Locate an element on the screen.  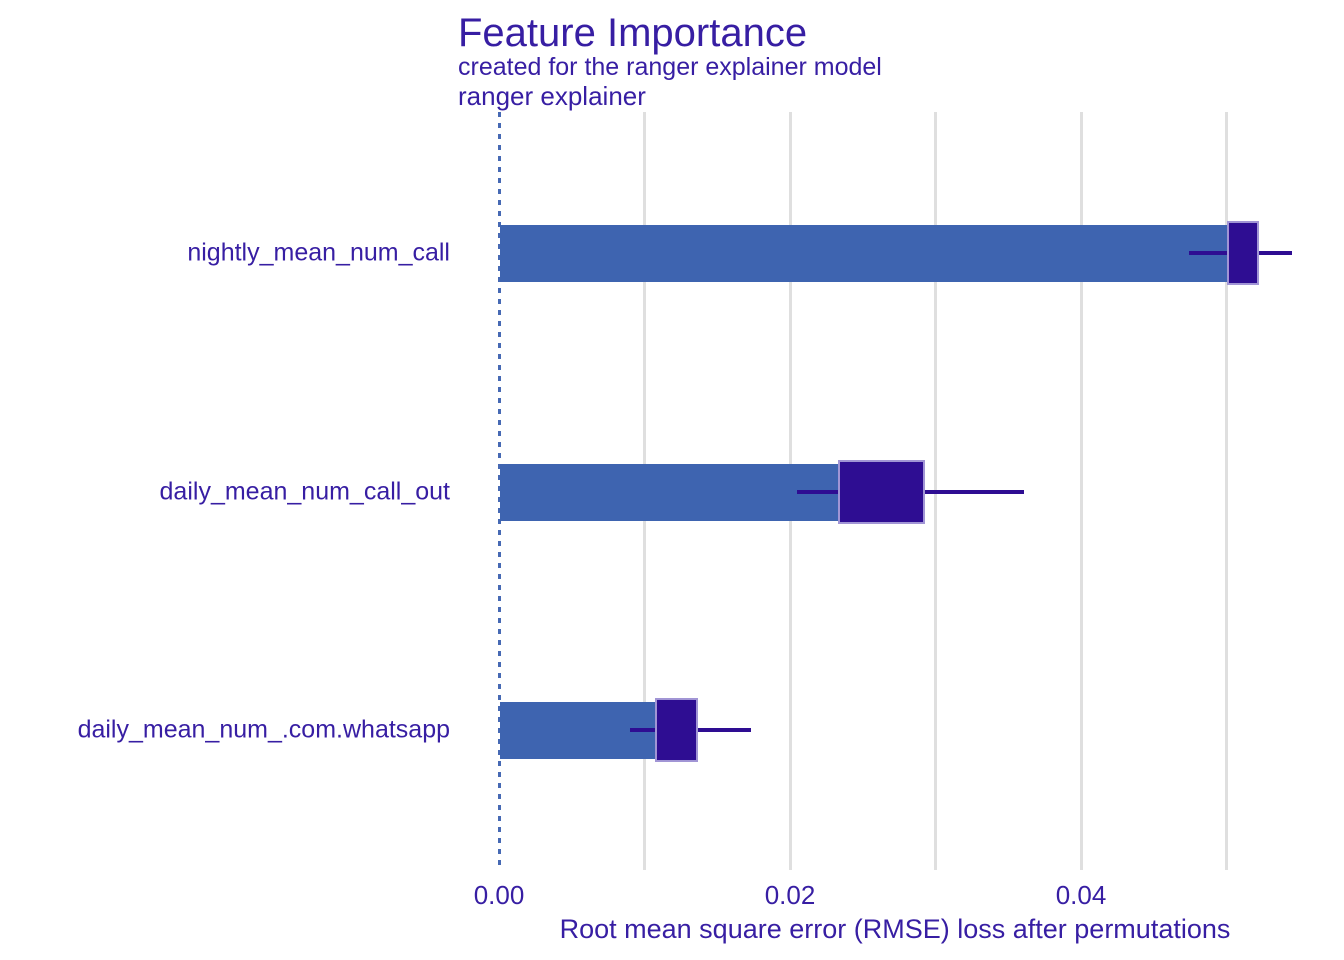
y-axis-label-daily_mean_num_call_out: daily_mean_num_call_out is located at coordinates (304, 491).